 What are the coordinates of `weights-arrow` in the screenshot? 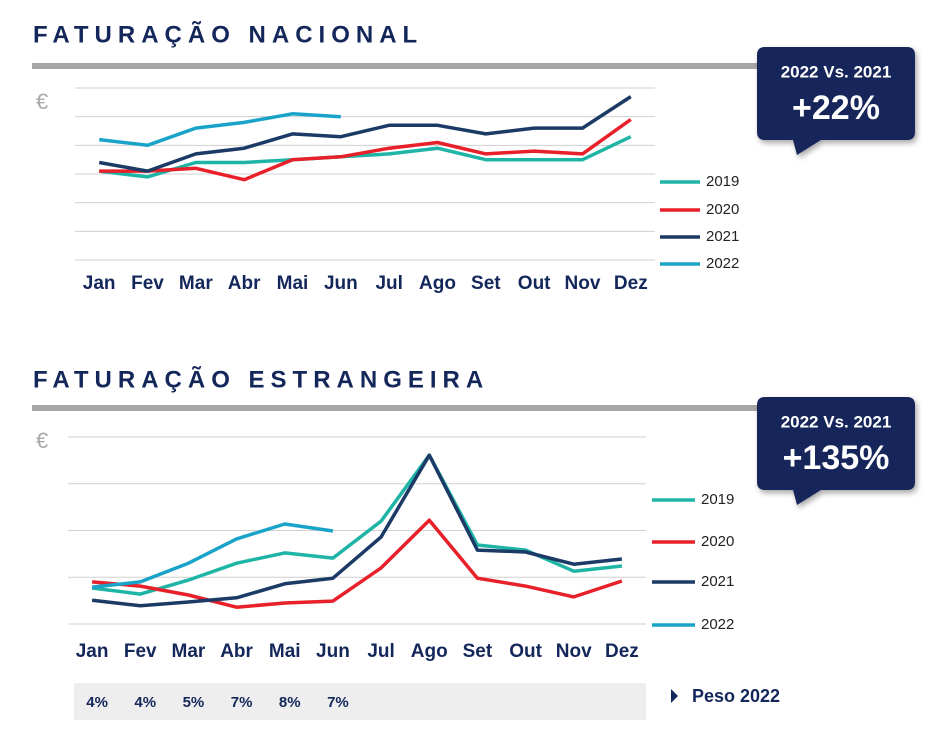 It's located at (674, 696).